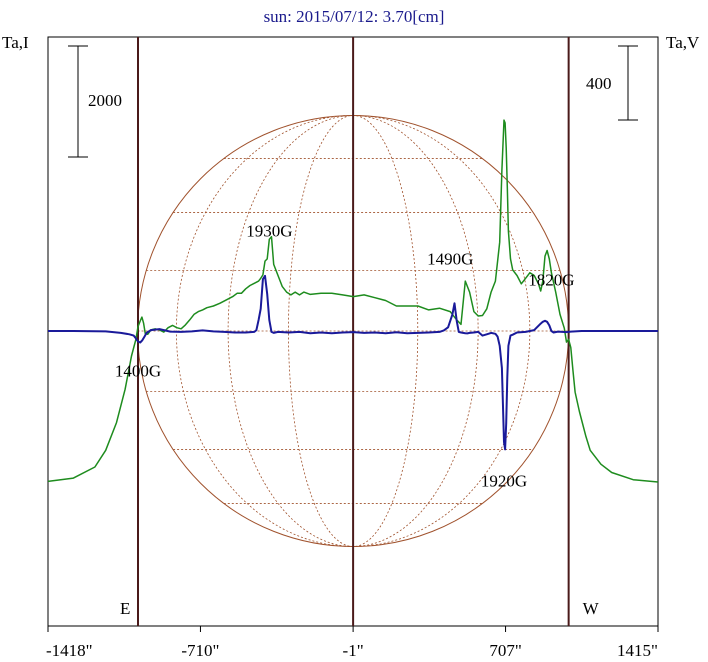 The height and width of the screenshot is (662, 708). Describe the element at coordinates (354, 16) in the screenshot. I see `chart-title: sun: 2015/07/12: 3.70[cm]` at that location.